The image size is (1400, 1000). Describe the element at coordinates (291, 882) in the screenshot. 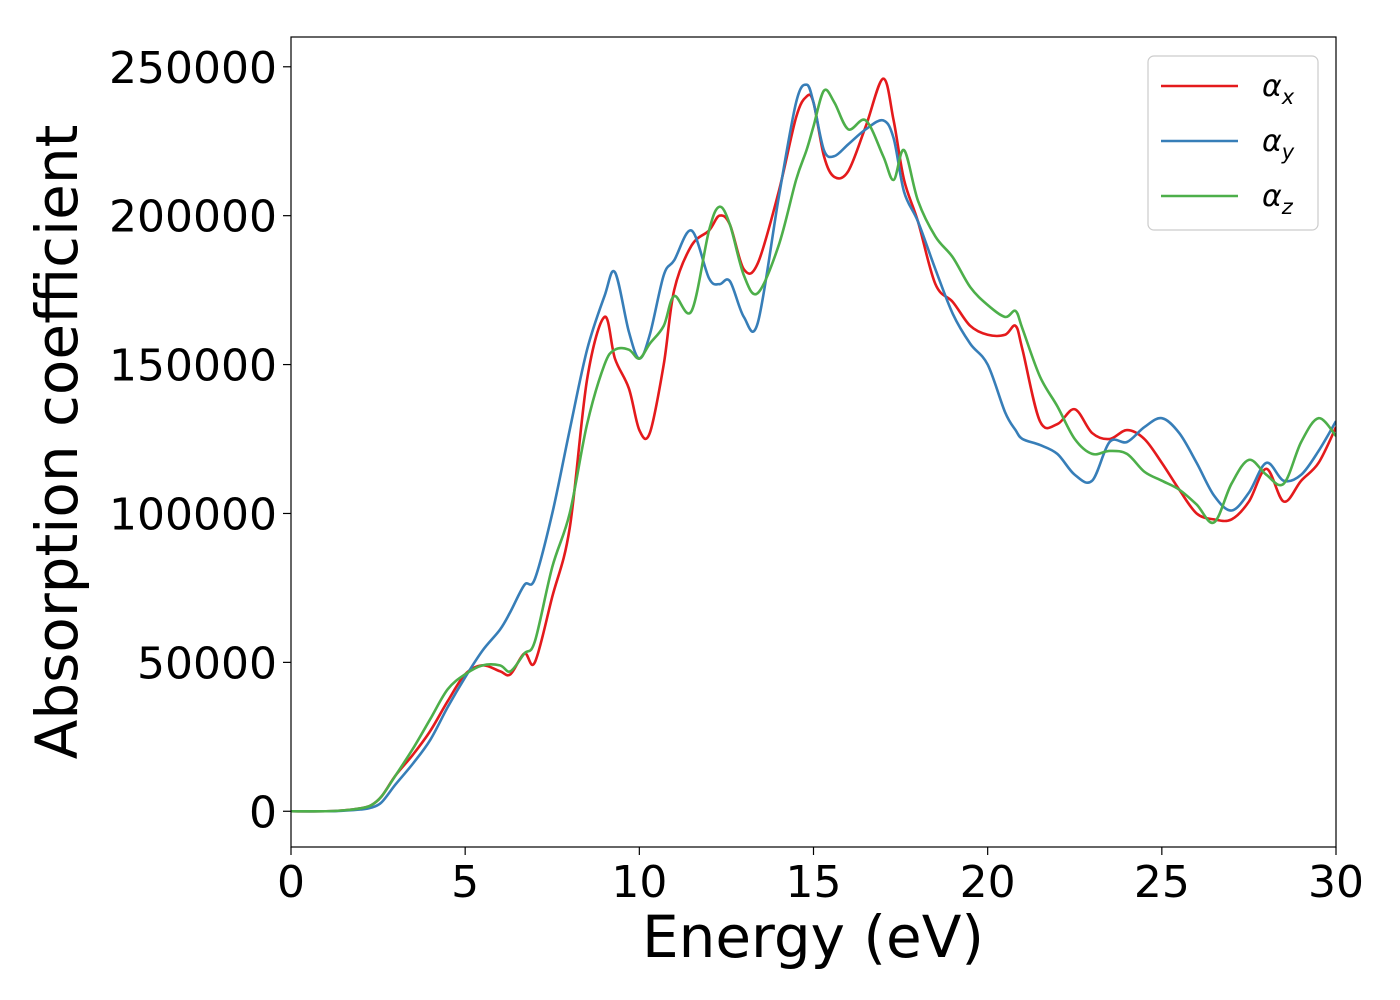

I see `x-tick-label: 0` at that location.